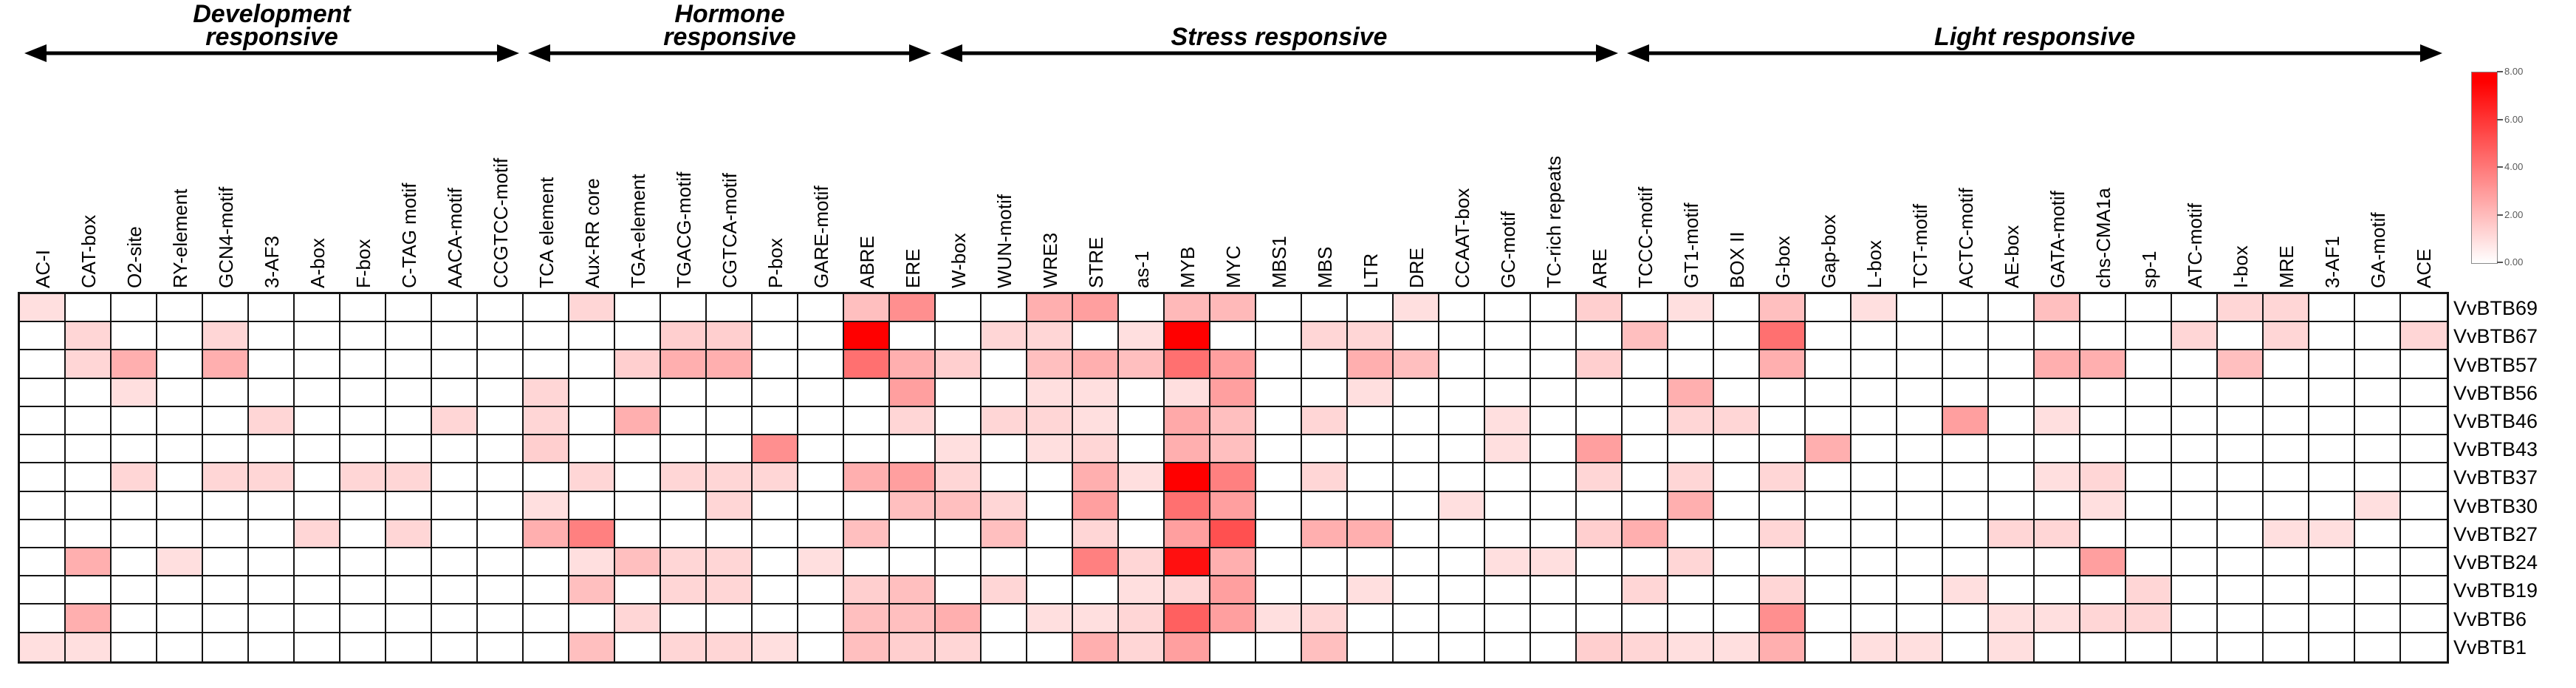  What do you see at coordinates (2514, 71) in the screenshot?
I see `colorbar-tick-label: 8.00` at bounding box center [2514, 71].